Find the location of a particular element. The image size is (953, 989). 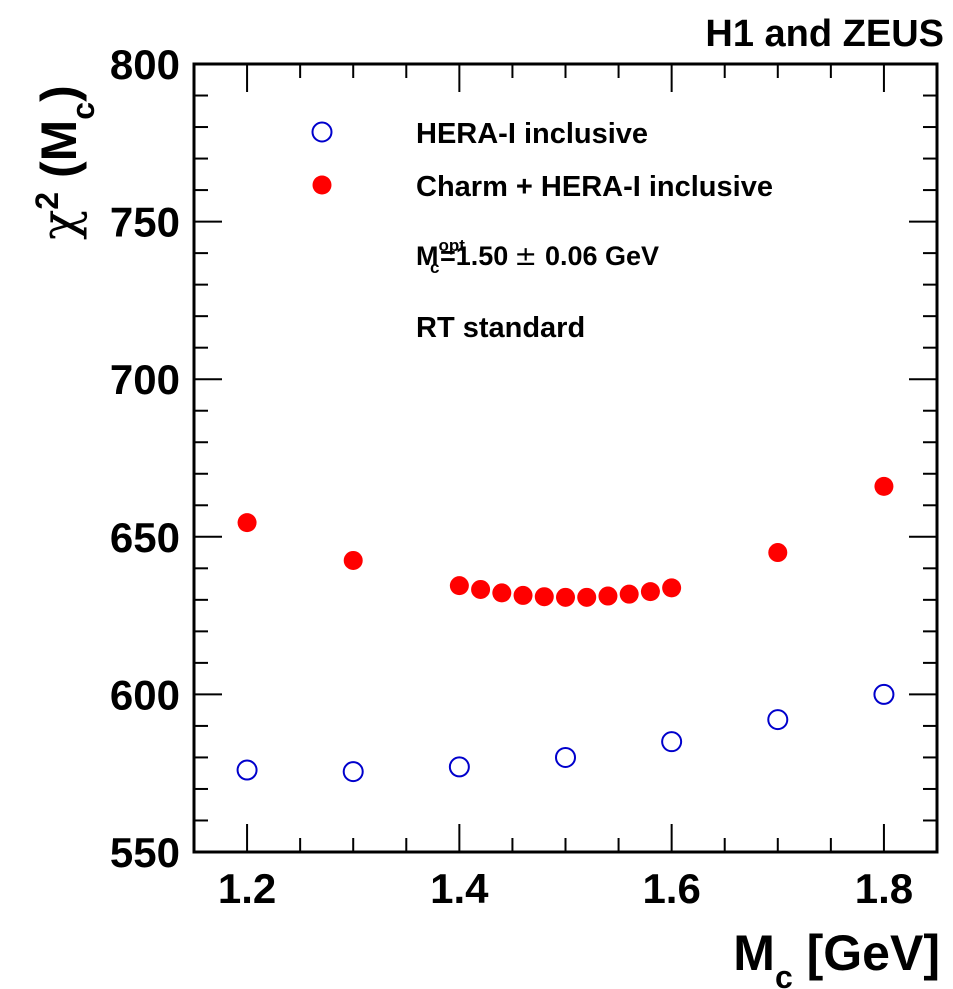

y-label-sup: 2 is located at coordinates (47, 201).